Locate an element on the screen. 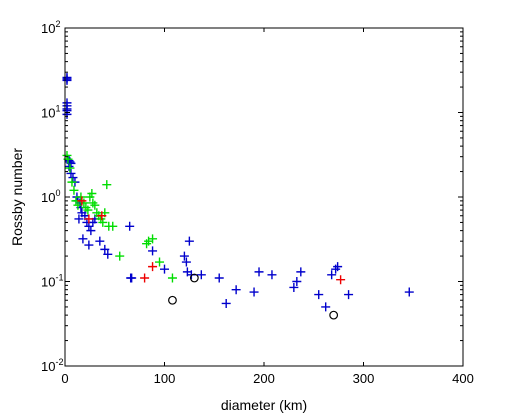 This screenshot has height=416, width=512. x-tick-label: 100 is located at coordinates (165, 378).